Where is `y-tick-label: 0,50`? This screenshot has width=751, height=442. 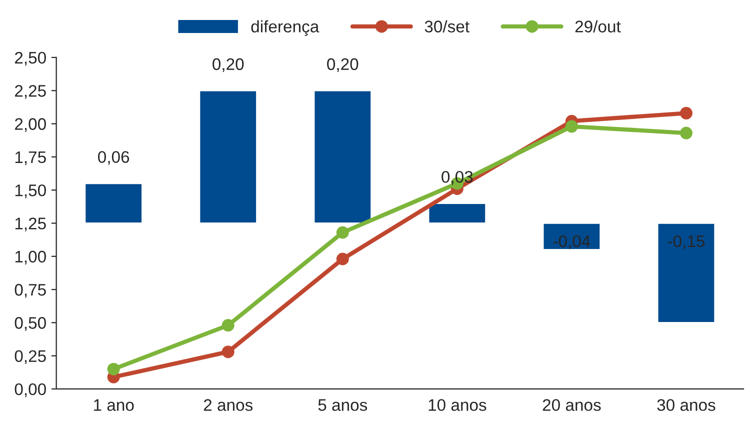
y-tick-label: 0,50 is located at coordinates (30, 324).